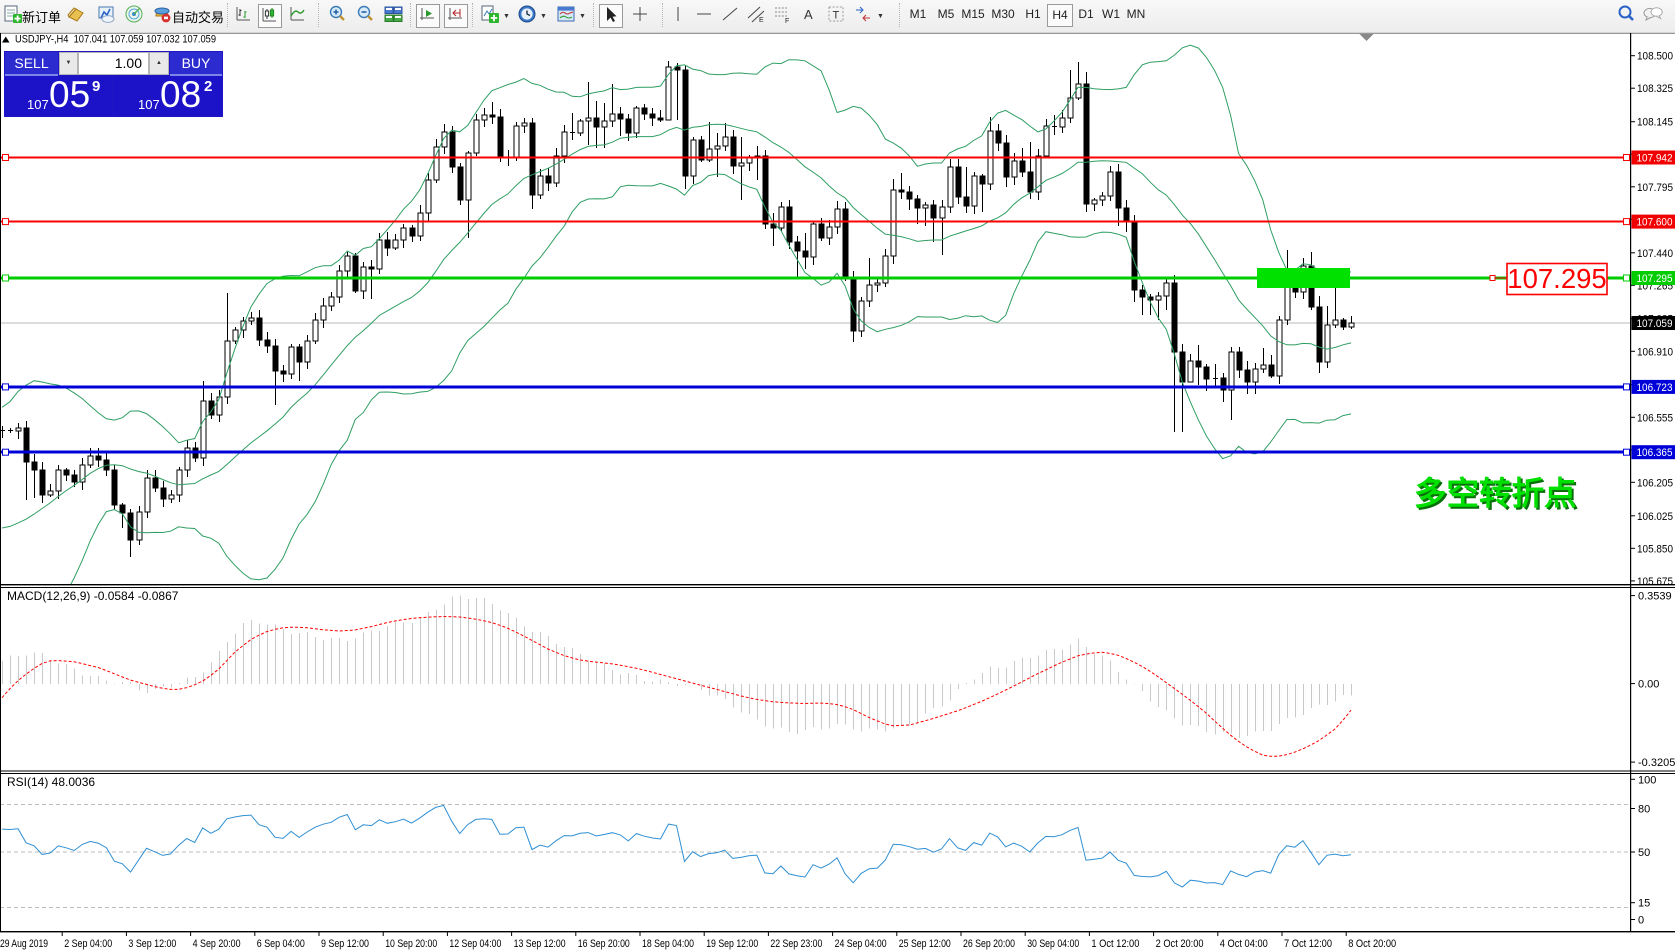  I want to click on svg-text: 2 Oct 20:00, so click(1180, 944).